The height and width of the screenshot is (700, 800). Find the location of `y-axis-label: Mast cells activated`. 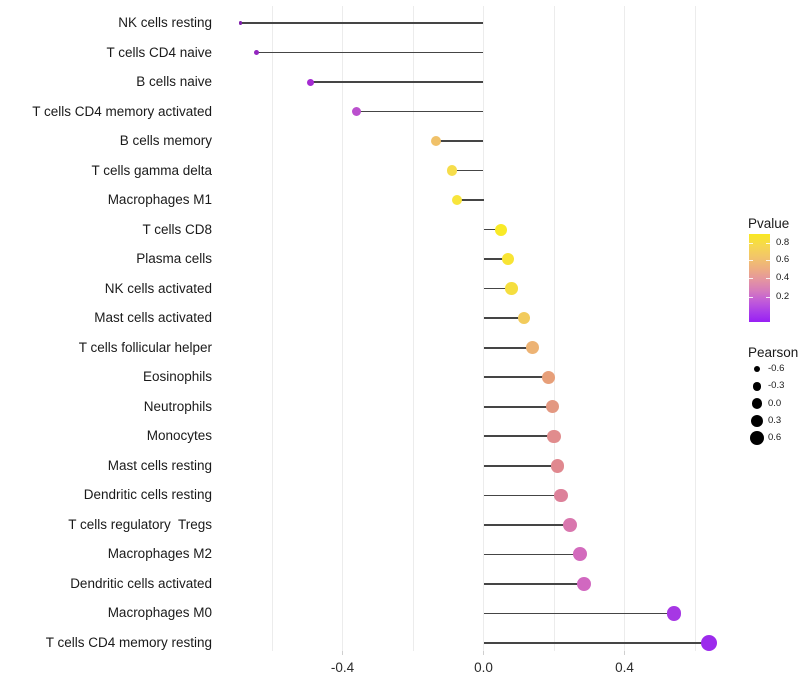

y-axis-label: Mast cells activated is located at coordinates (153, 318).